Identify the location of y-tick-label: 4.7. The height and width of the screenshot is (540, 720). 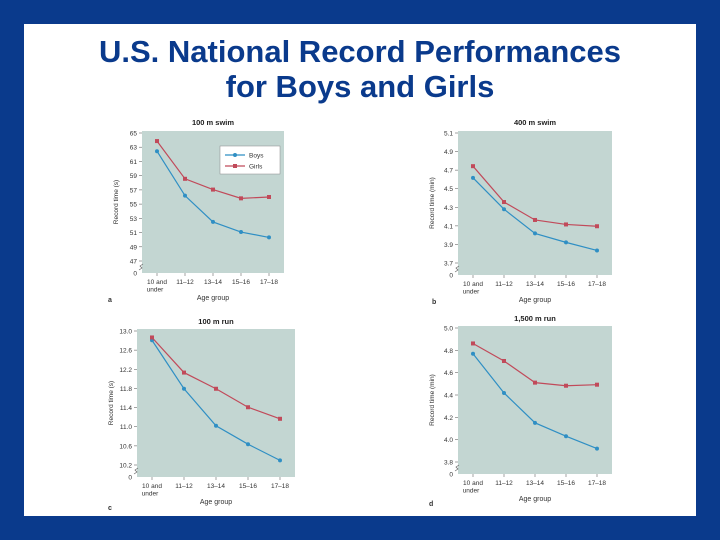
(448, 171).